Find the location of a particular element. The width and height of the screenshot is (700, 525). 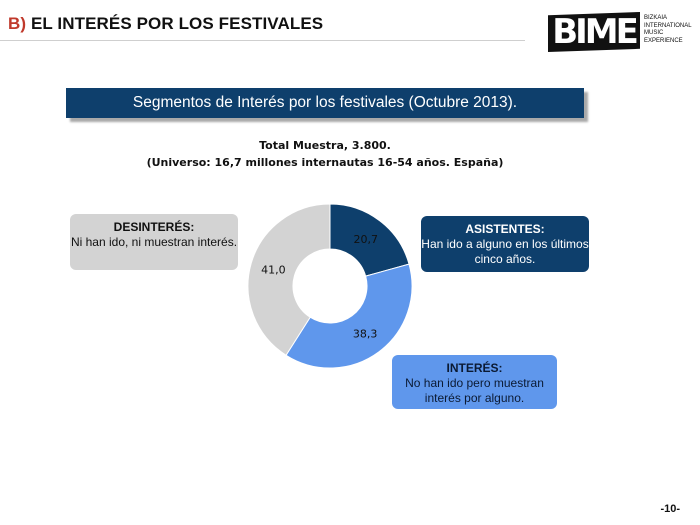

callout-body: Ni han ido, ni muestran interés. is located at coordinates (154, 242).